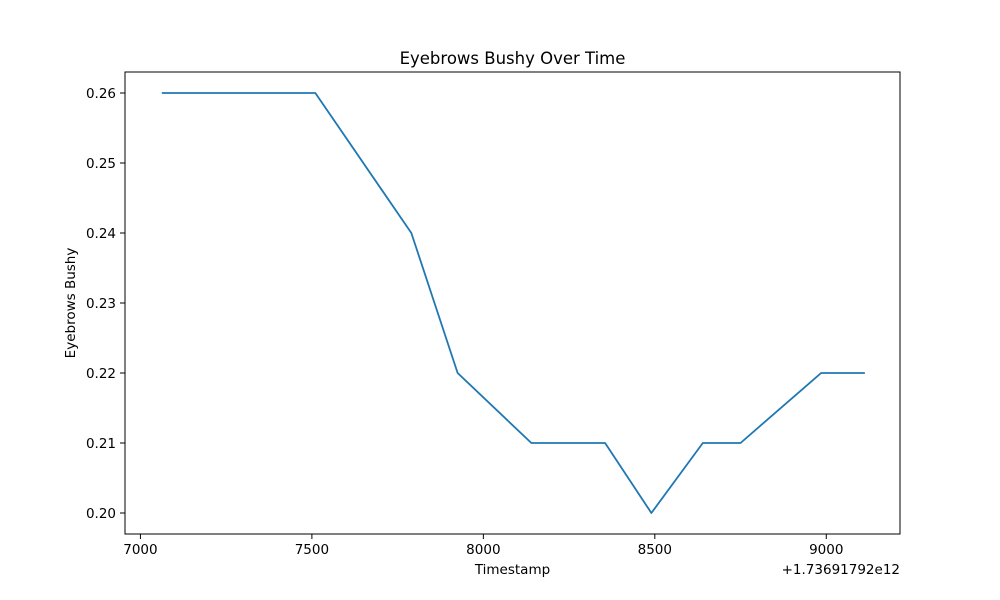  I want to click on x-tick-label: 7500, so click(312, 550).